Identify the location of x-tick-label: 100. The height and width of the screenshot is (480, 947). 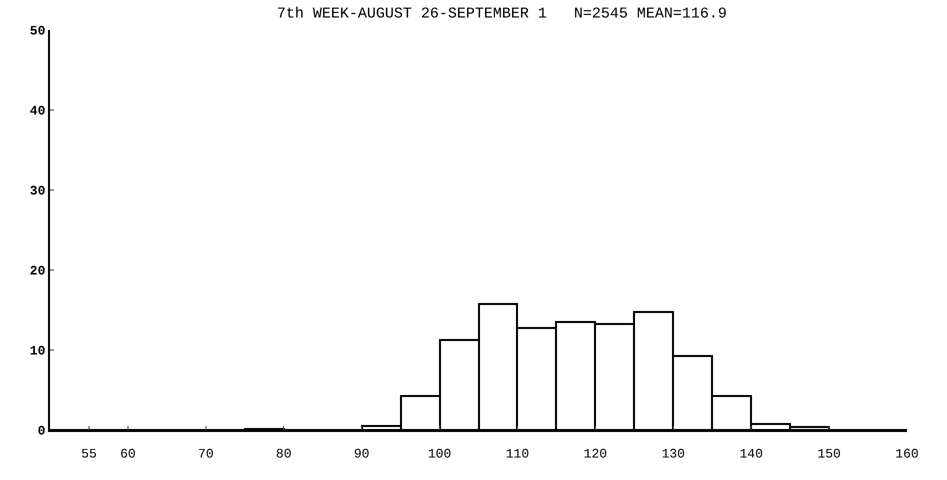
(440, 454).